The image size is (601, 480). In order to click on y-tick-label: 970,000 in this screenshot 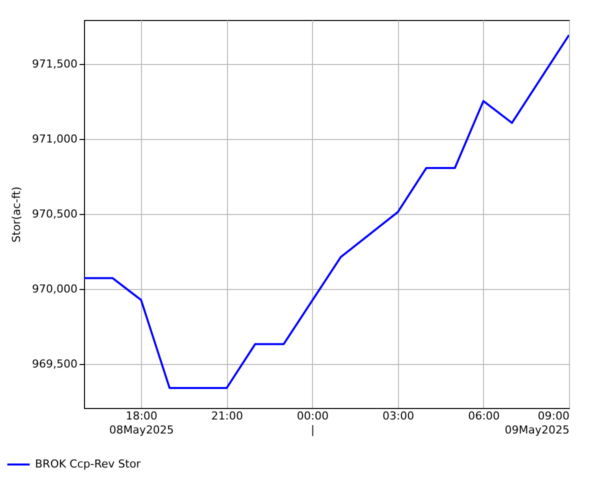, I will do `click(55, 289)`.